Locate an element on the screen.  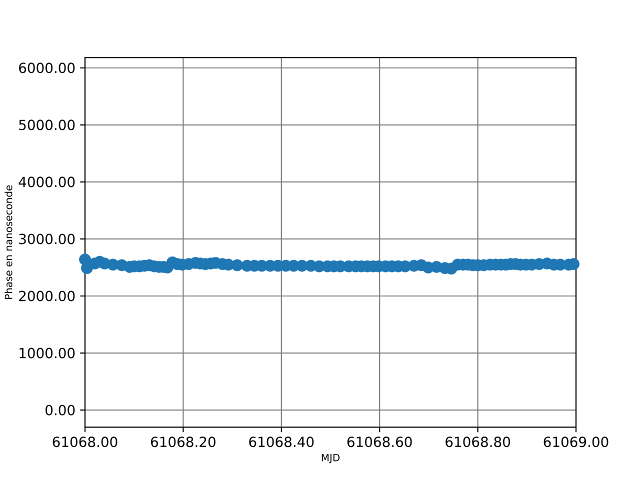
y-tick-label: 0.00 is located at coordinates (60, 410).